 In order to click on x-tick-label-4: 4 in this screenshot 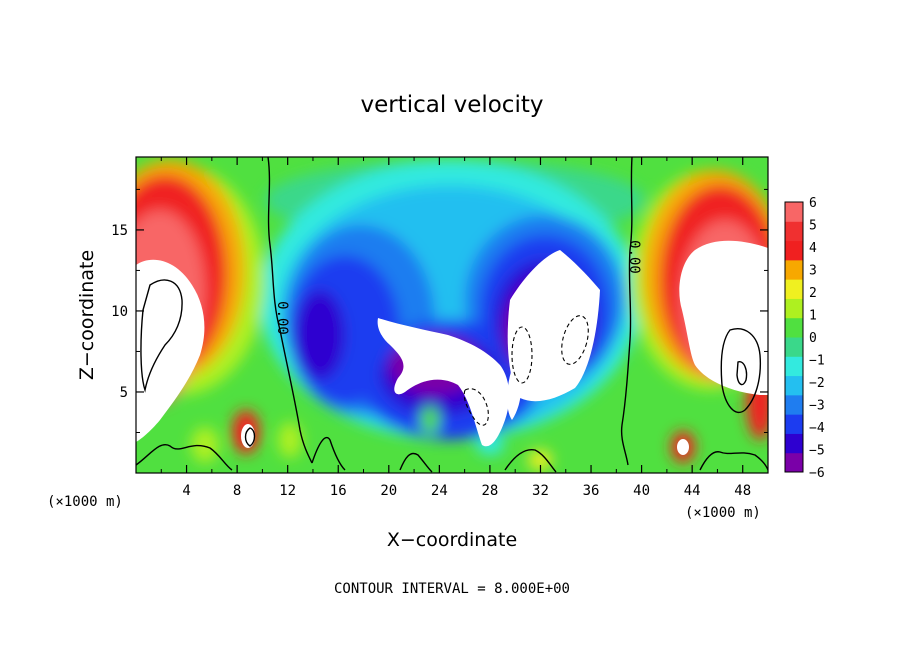, I will do `click(186, 491)`.